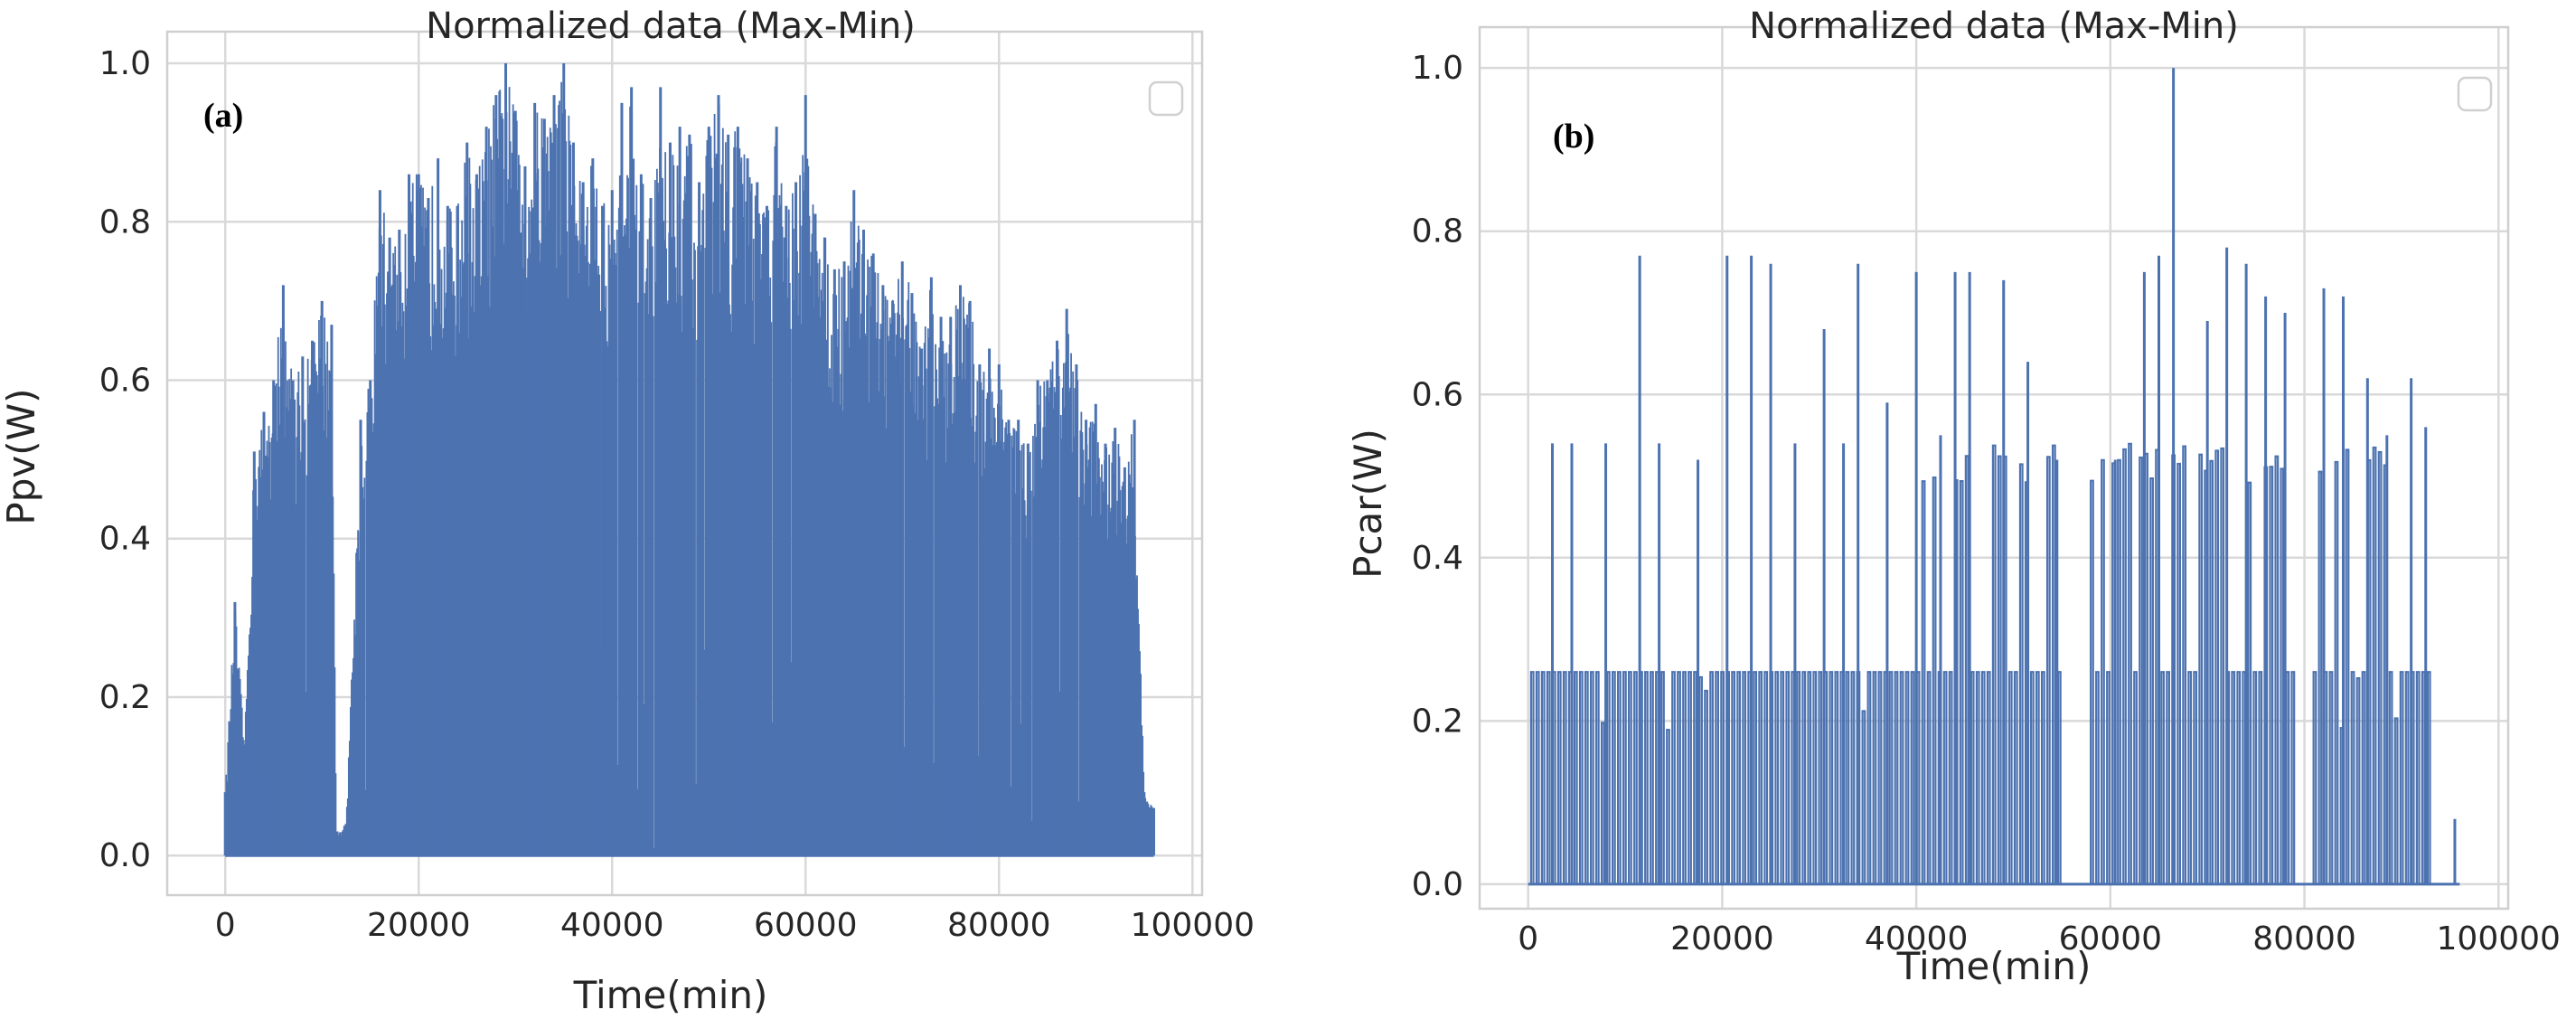 The height and width of the screenshot is (1019, 2576). I want to click on legend-box-b, so click(2475, 94).